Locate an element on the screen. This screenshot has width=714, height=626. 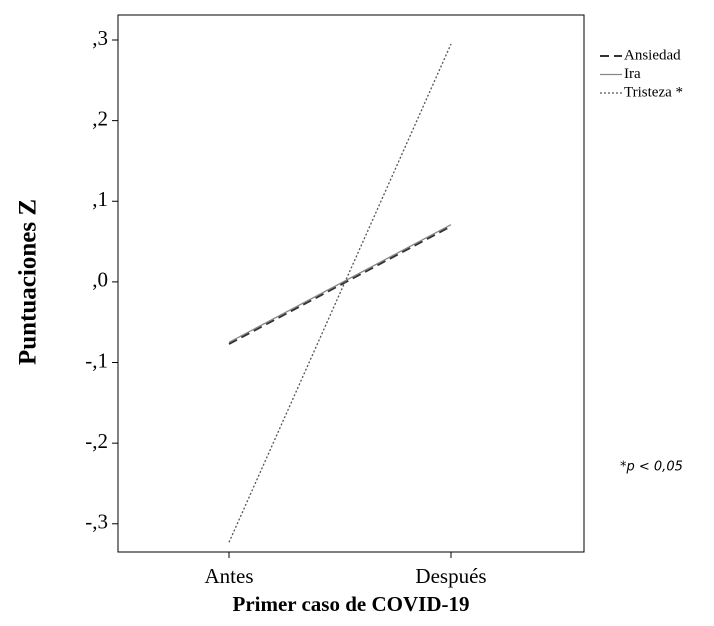
x-tick-label: Antes is located at coordinates (229, 576).